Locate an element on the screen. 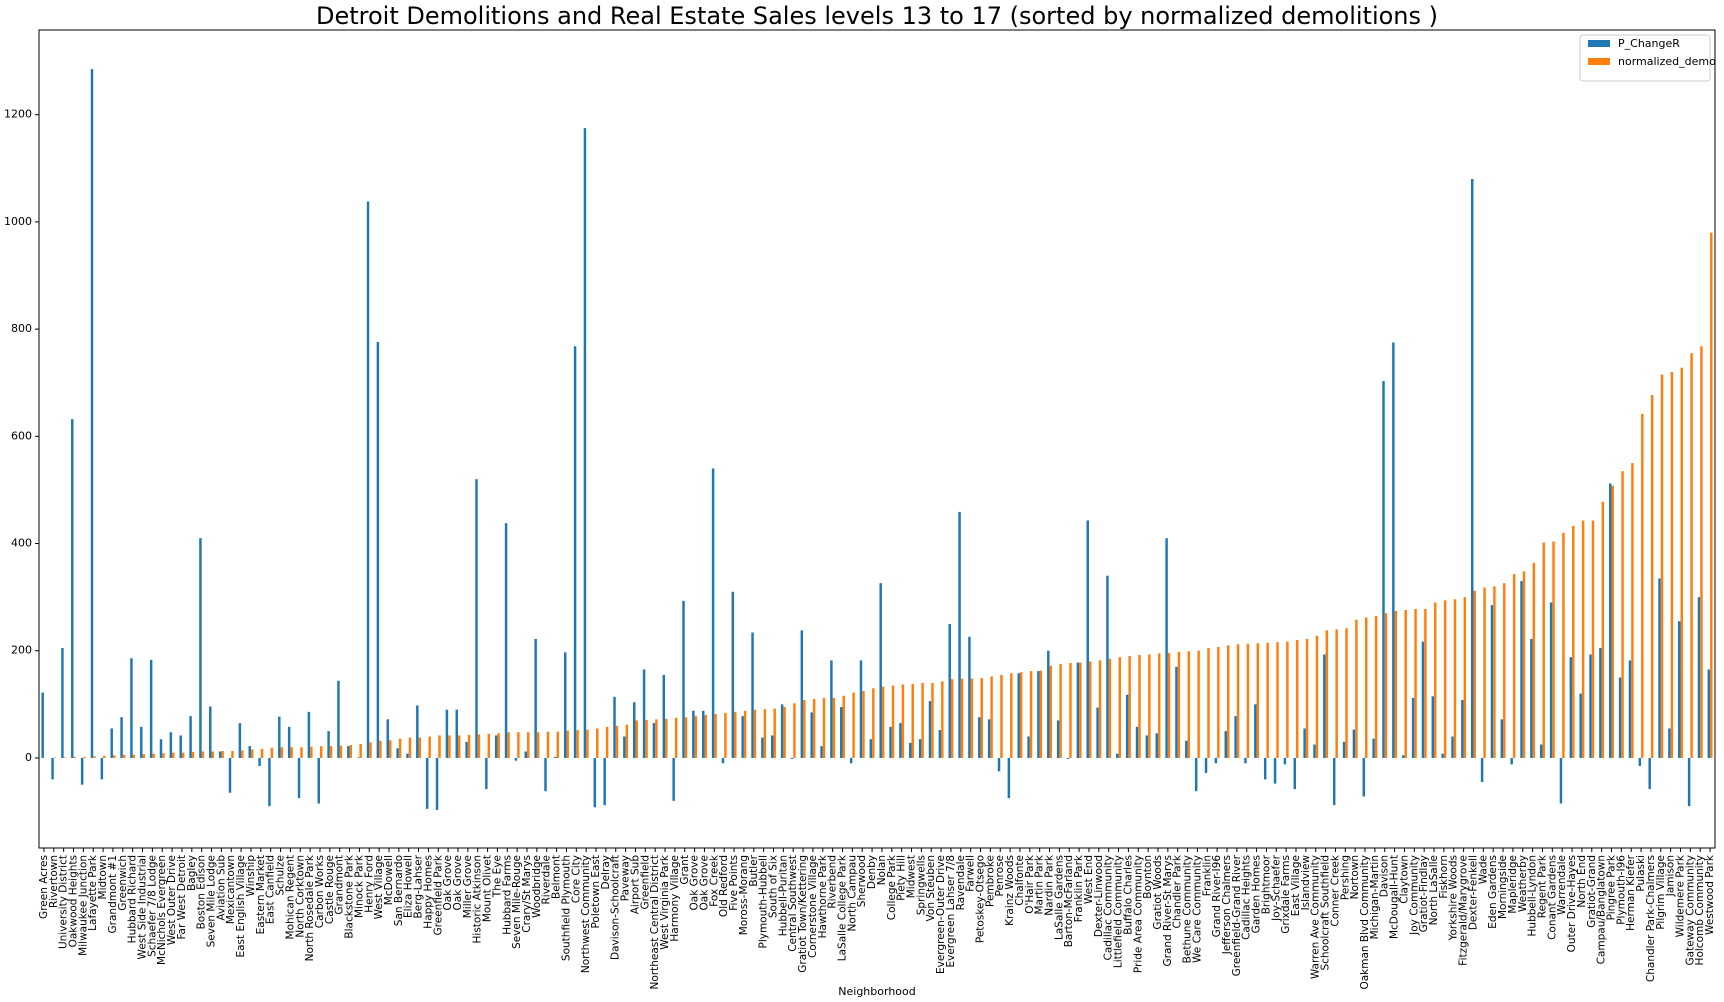 This screenshot has width=1724, height=1002. x-tick-label: Seven Mile Lodge is located at coordinates (212, 901).